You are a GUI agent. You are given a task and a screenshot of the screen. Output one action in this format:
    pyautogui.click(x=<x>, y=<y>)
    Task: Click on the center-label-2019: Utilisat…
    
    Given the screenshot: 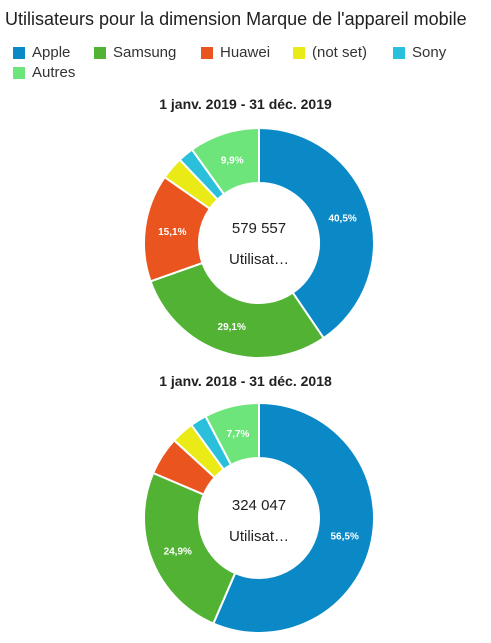 What is the action you would take?
    pyautogui.click(x=259, y=259)
    